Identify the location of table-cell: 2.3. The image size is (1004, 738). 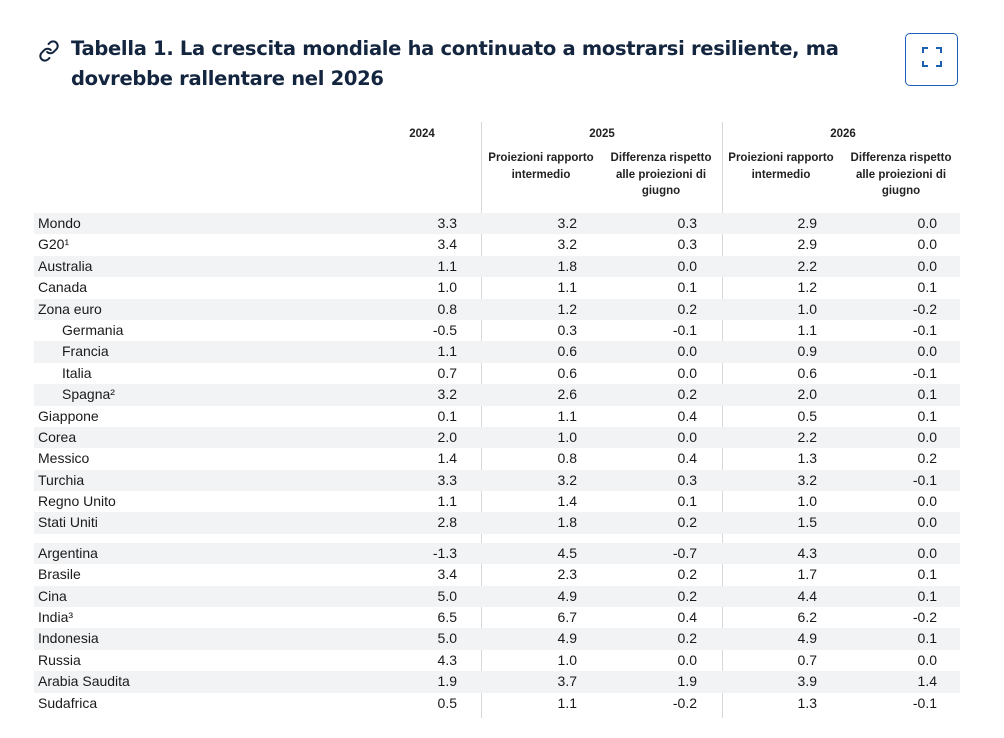
(567, 574).